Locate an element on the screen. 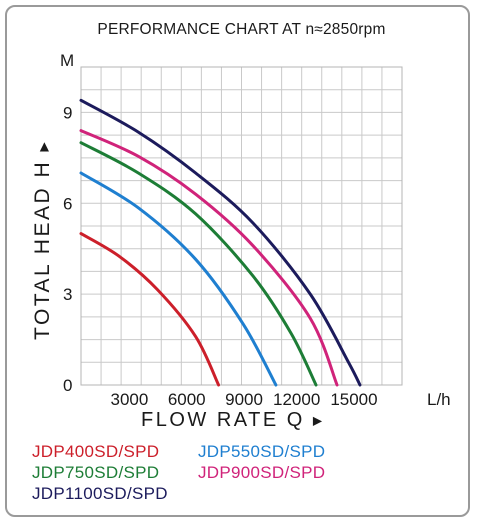 Image resolution: width=483 pixels, height=529 pixels. x-tick-label: 6000 is located at coordinates (187, 399).